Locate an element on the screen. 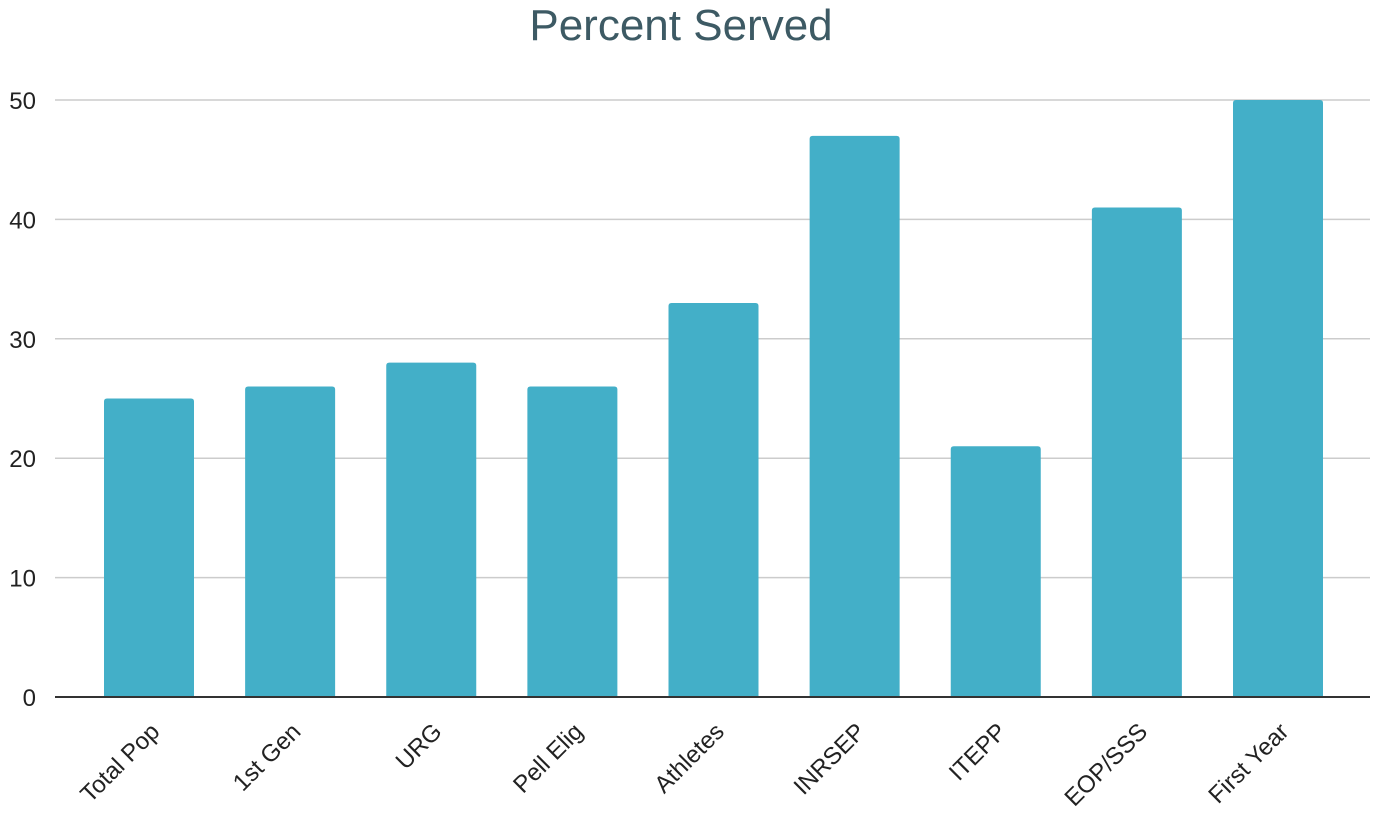  x-tick-label: First Year is located at coordinates (1248, 763).